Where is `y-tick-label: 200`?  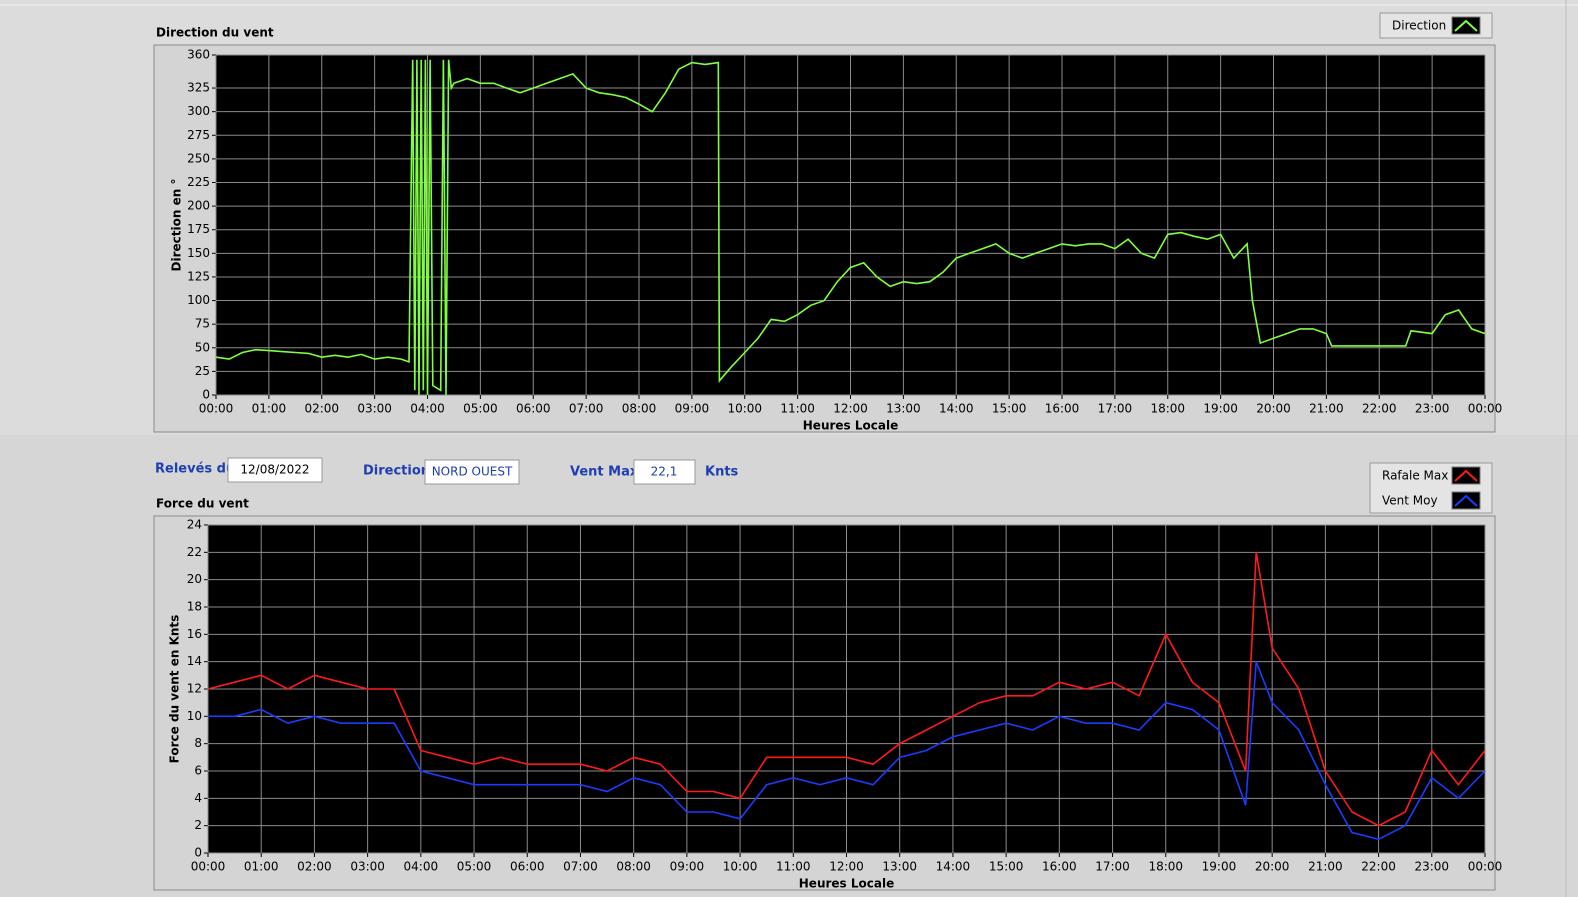 y-tick-label: 200 is located at coordinates (198, 206).